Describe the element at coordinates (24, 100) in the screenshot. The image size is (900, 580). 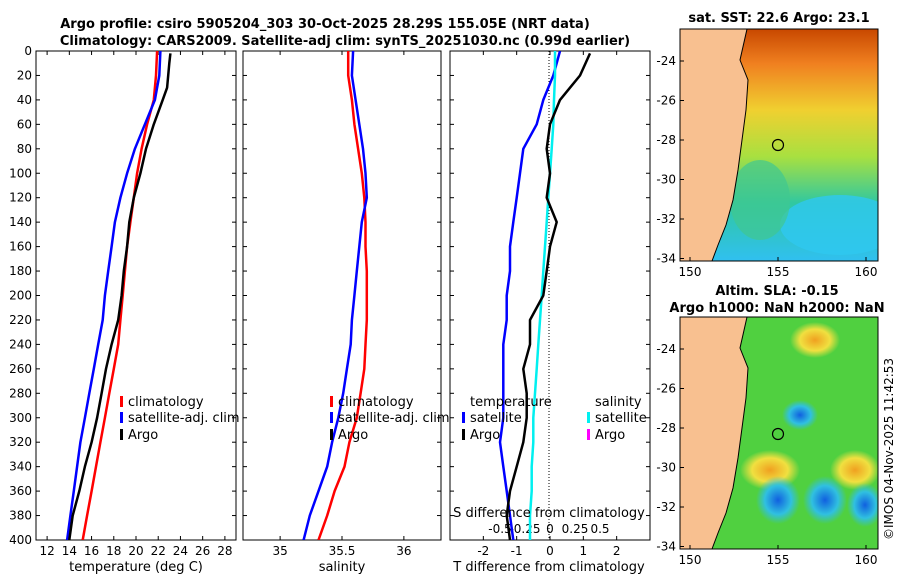
I see `depth-tick-label: 40` at that location.